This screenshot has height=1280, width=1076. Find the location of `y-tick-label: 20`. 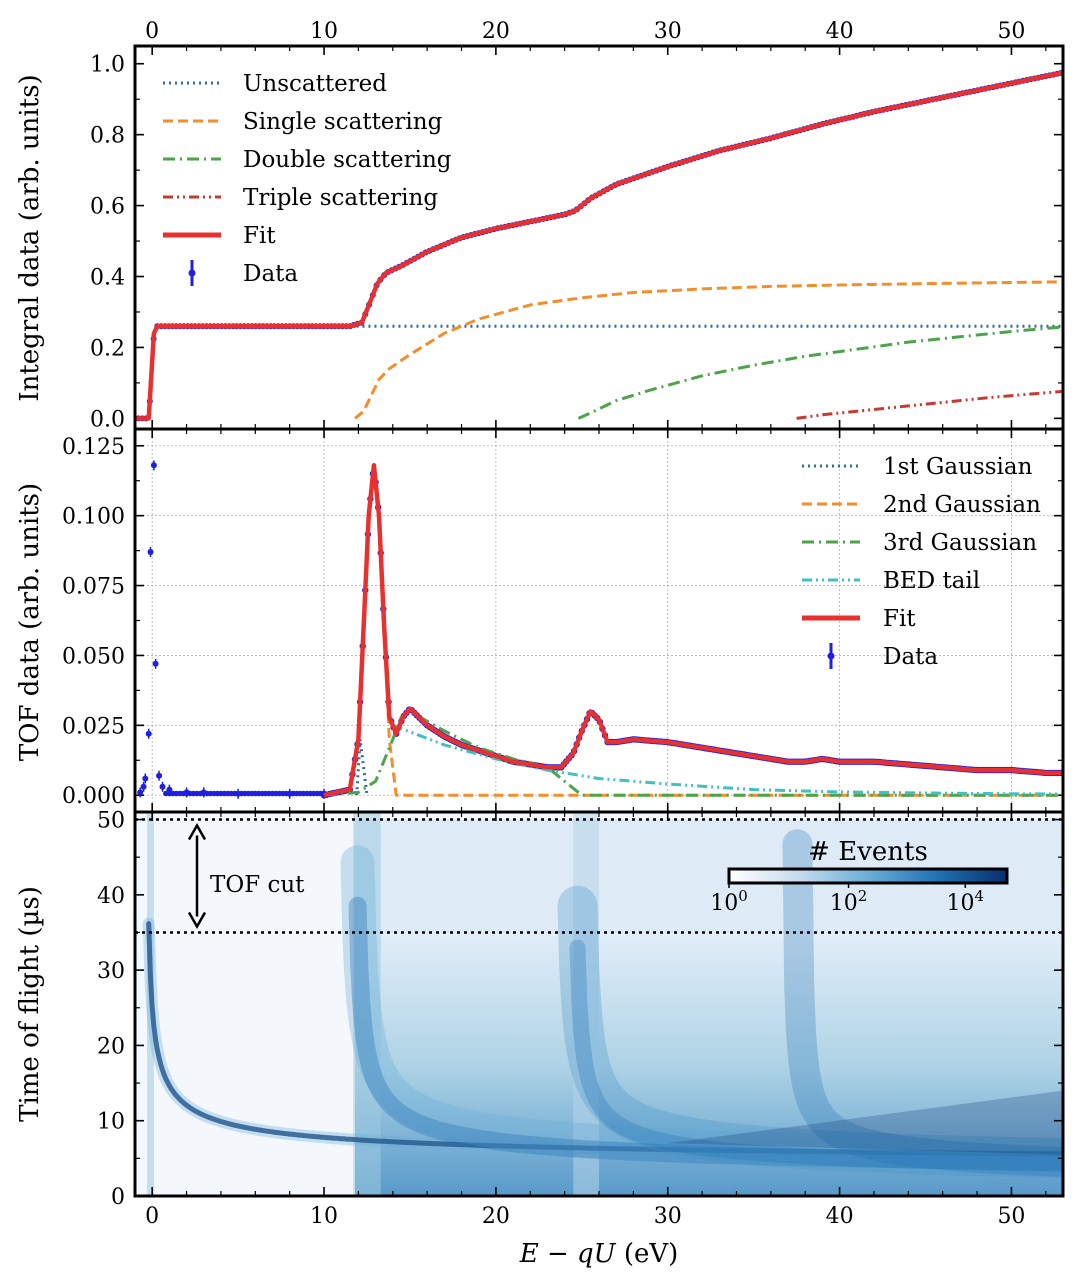

y-tick-label: 20 is located at coordinates (111, 1046).